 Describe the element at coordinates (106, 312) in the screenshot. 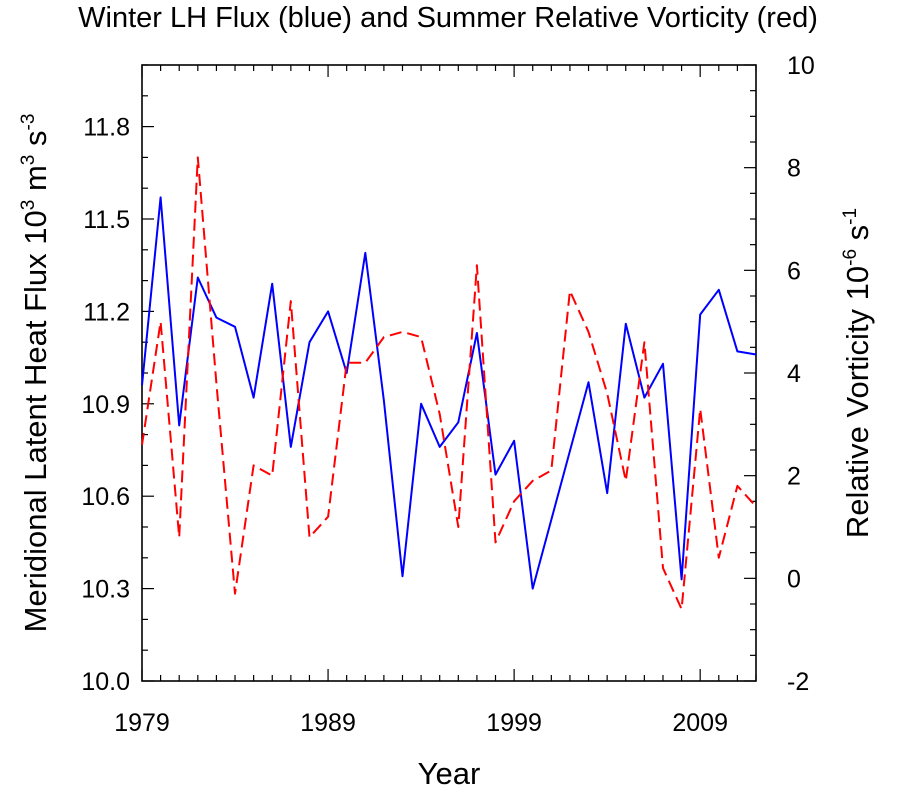

I see `y-left-tick-label: 11.2` at that location.